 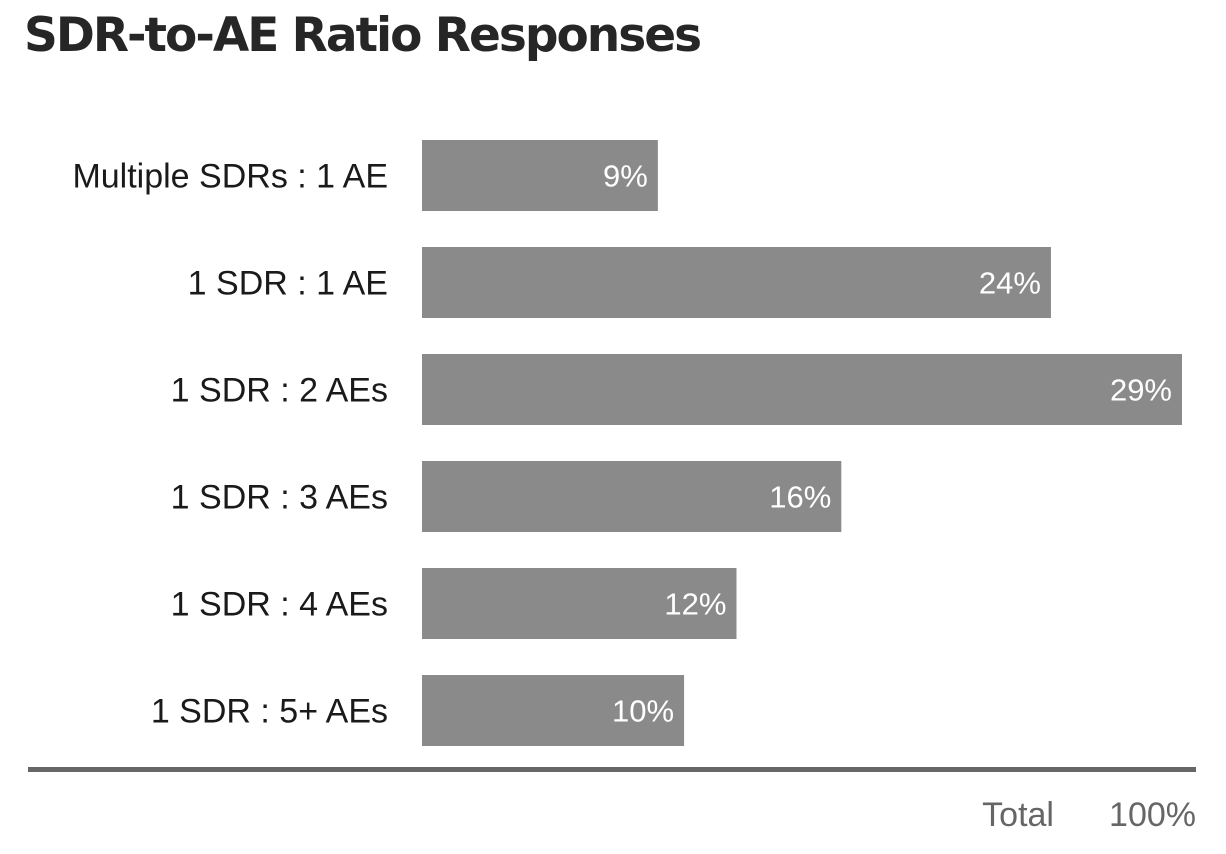 What do you see at coordinates (279, 391) in the screenshot?
I see `category-label: 1 SDR : 2 AEs` at bounding box center [279, 391].